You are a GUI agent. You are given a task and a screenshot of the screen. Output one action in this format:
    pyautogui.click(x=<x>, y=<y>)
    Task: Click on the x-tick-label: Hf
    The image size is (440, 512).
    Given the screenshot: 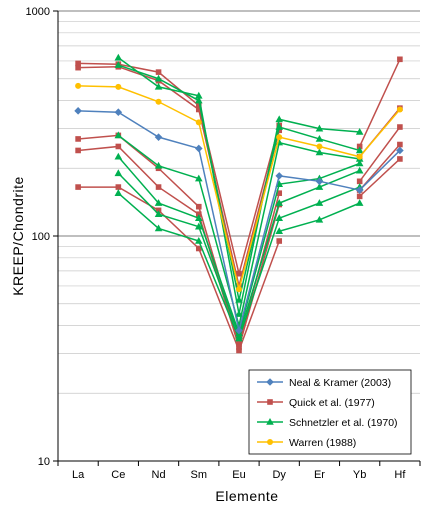 What is the action you would take?
    pyautogui.click(x=400, y=475)
    